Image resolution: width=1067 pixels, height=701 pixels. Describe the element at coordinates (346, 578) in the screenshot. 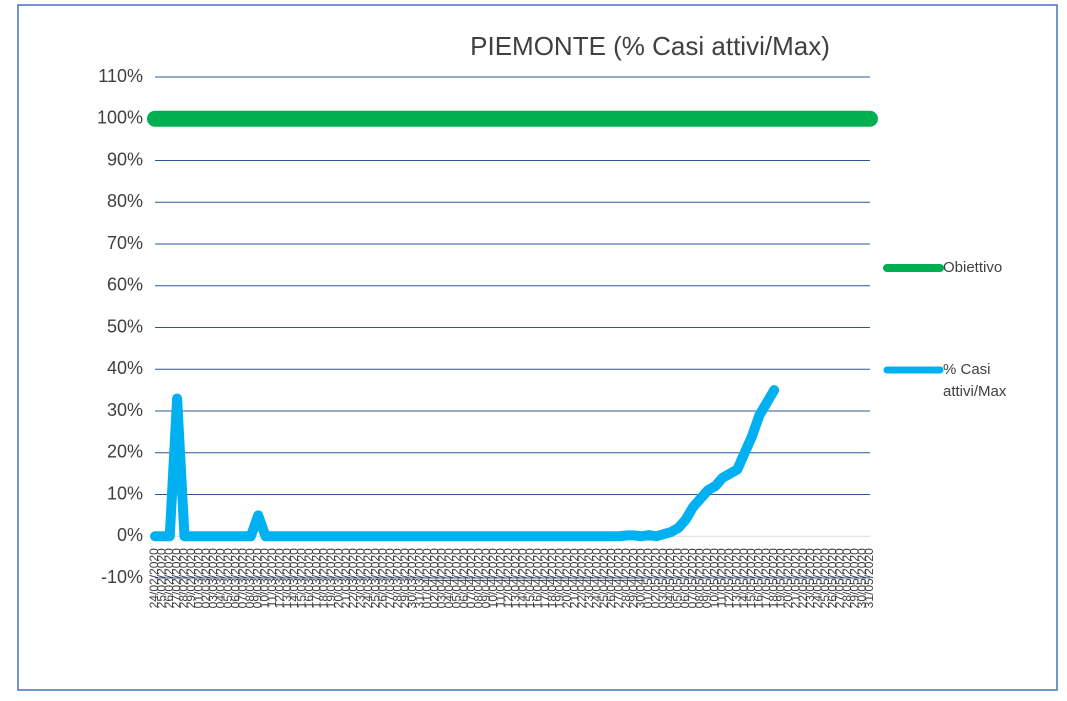

I see `x-tick-label: 21/03/2020` at that location.